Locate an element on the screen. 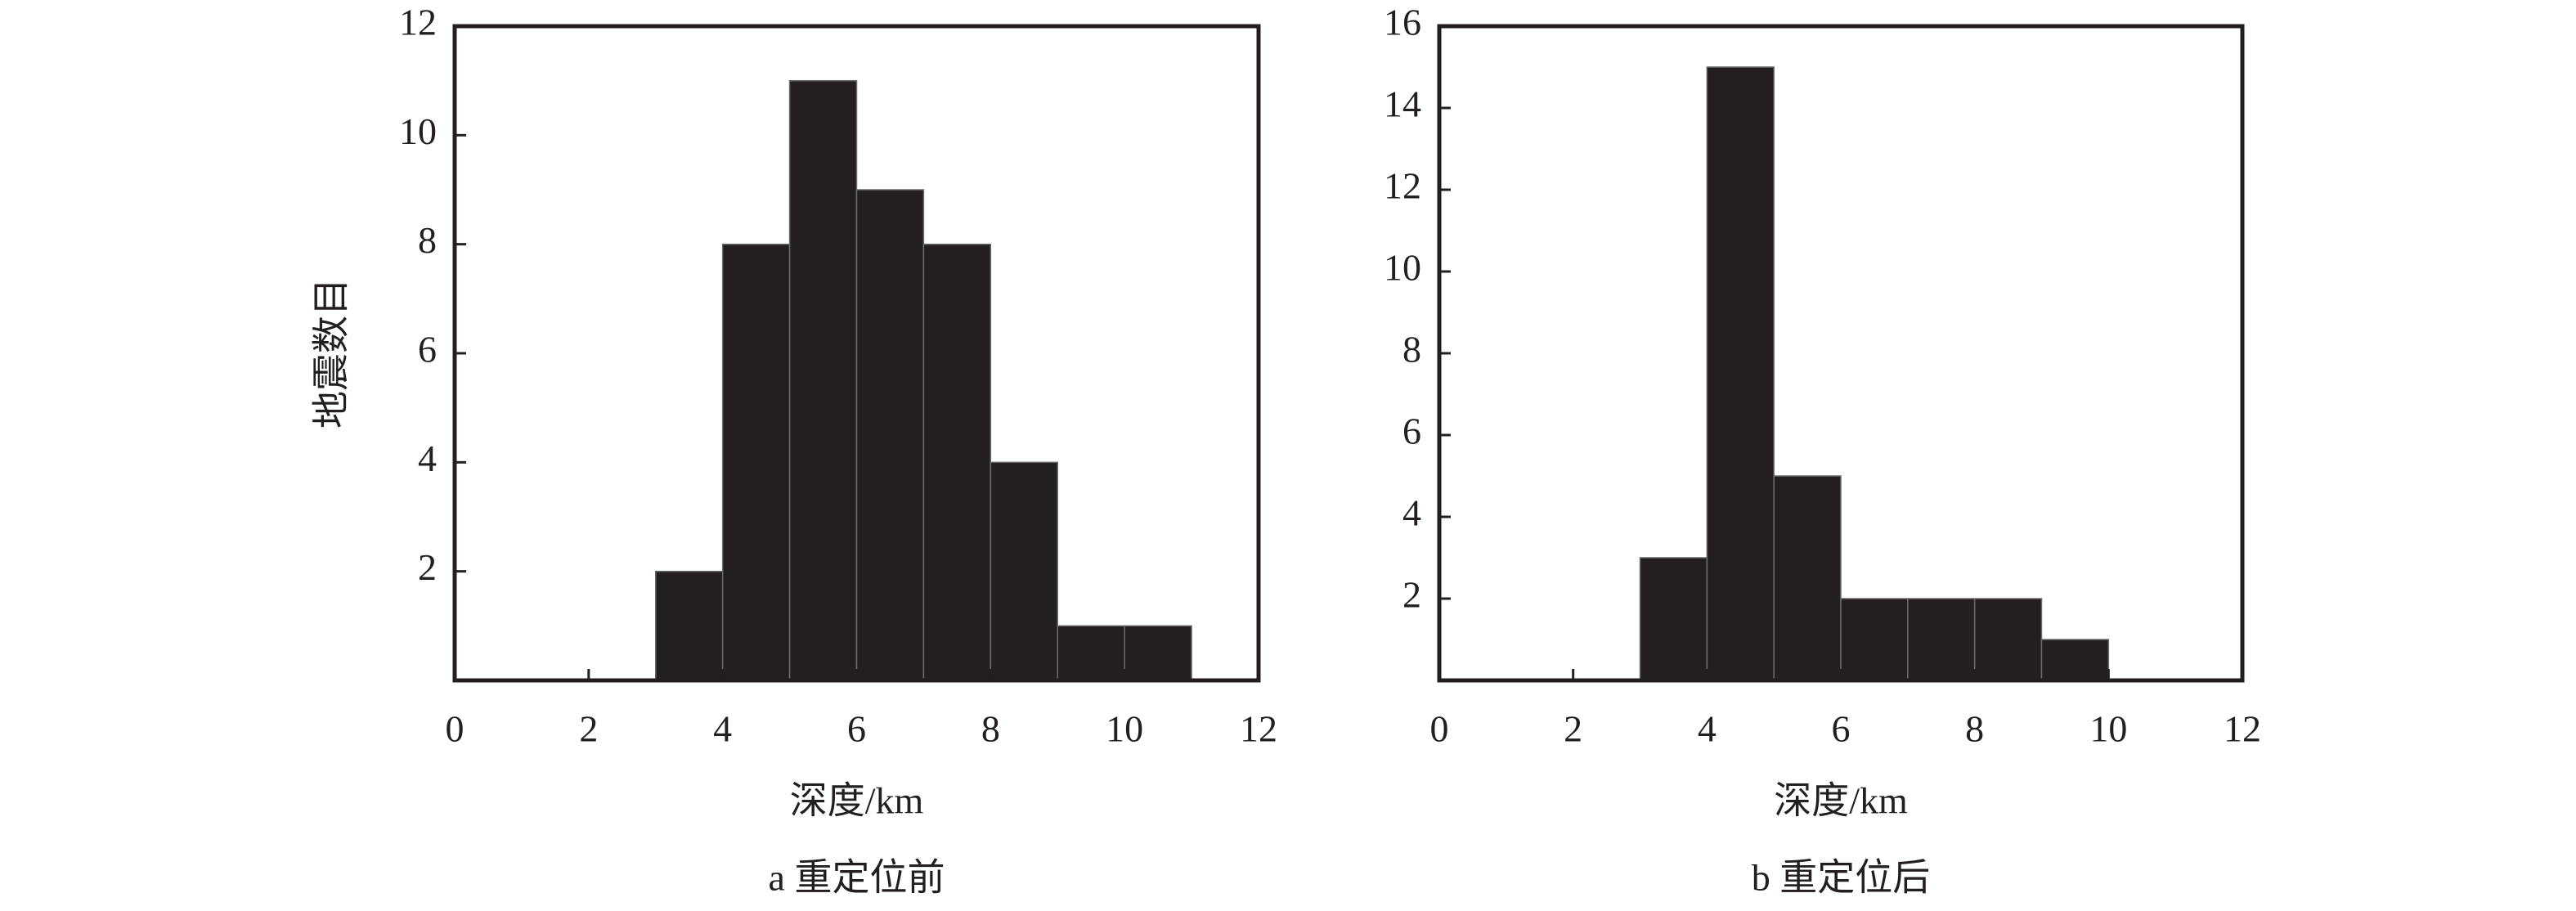 This screenshot has height=911, width=2576. subplot-title: a 重定位前 is located at coordinates (857, 878).